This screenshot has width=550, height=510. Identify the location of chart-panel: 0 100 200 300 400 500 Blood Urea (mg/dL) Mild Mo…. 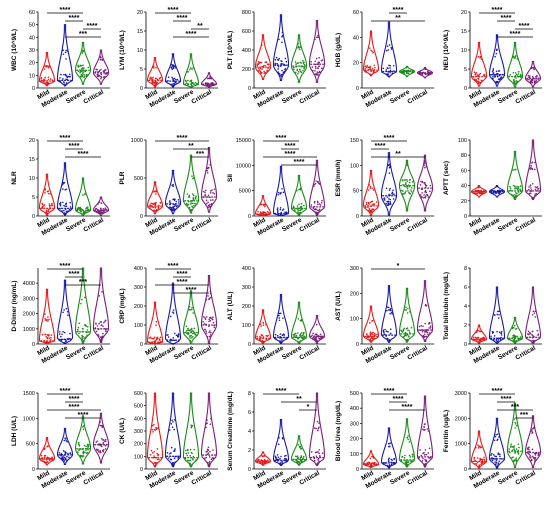
(386, 446).